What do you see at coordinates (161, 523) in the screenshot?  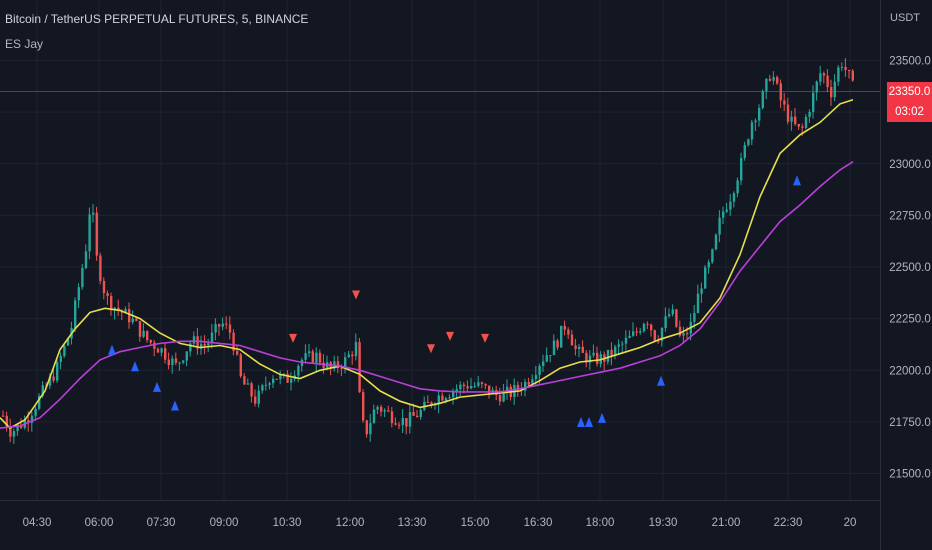 I see `x-tick-label: 07:30` at bounding box center [161, 523].